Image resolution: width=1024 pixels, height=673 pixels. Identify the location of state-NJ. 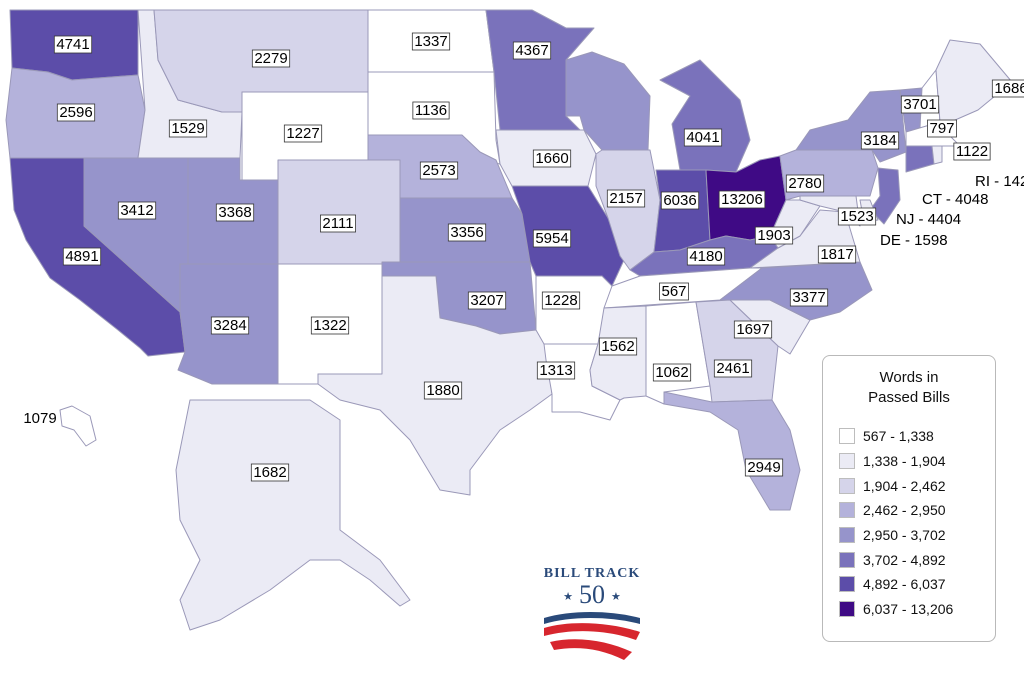
(885, 196).